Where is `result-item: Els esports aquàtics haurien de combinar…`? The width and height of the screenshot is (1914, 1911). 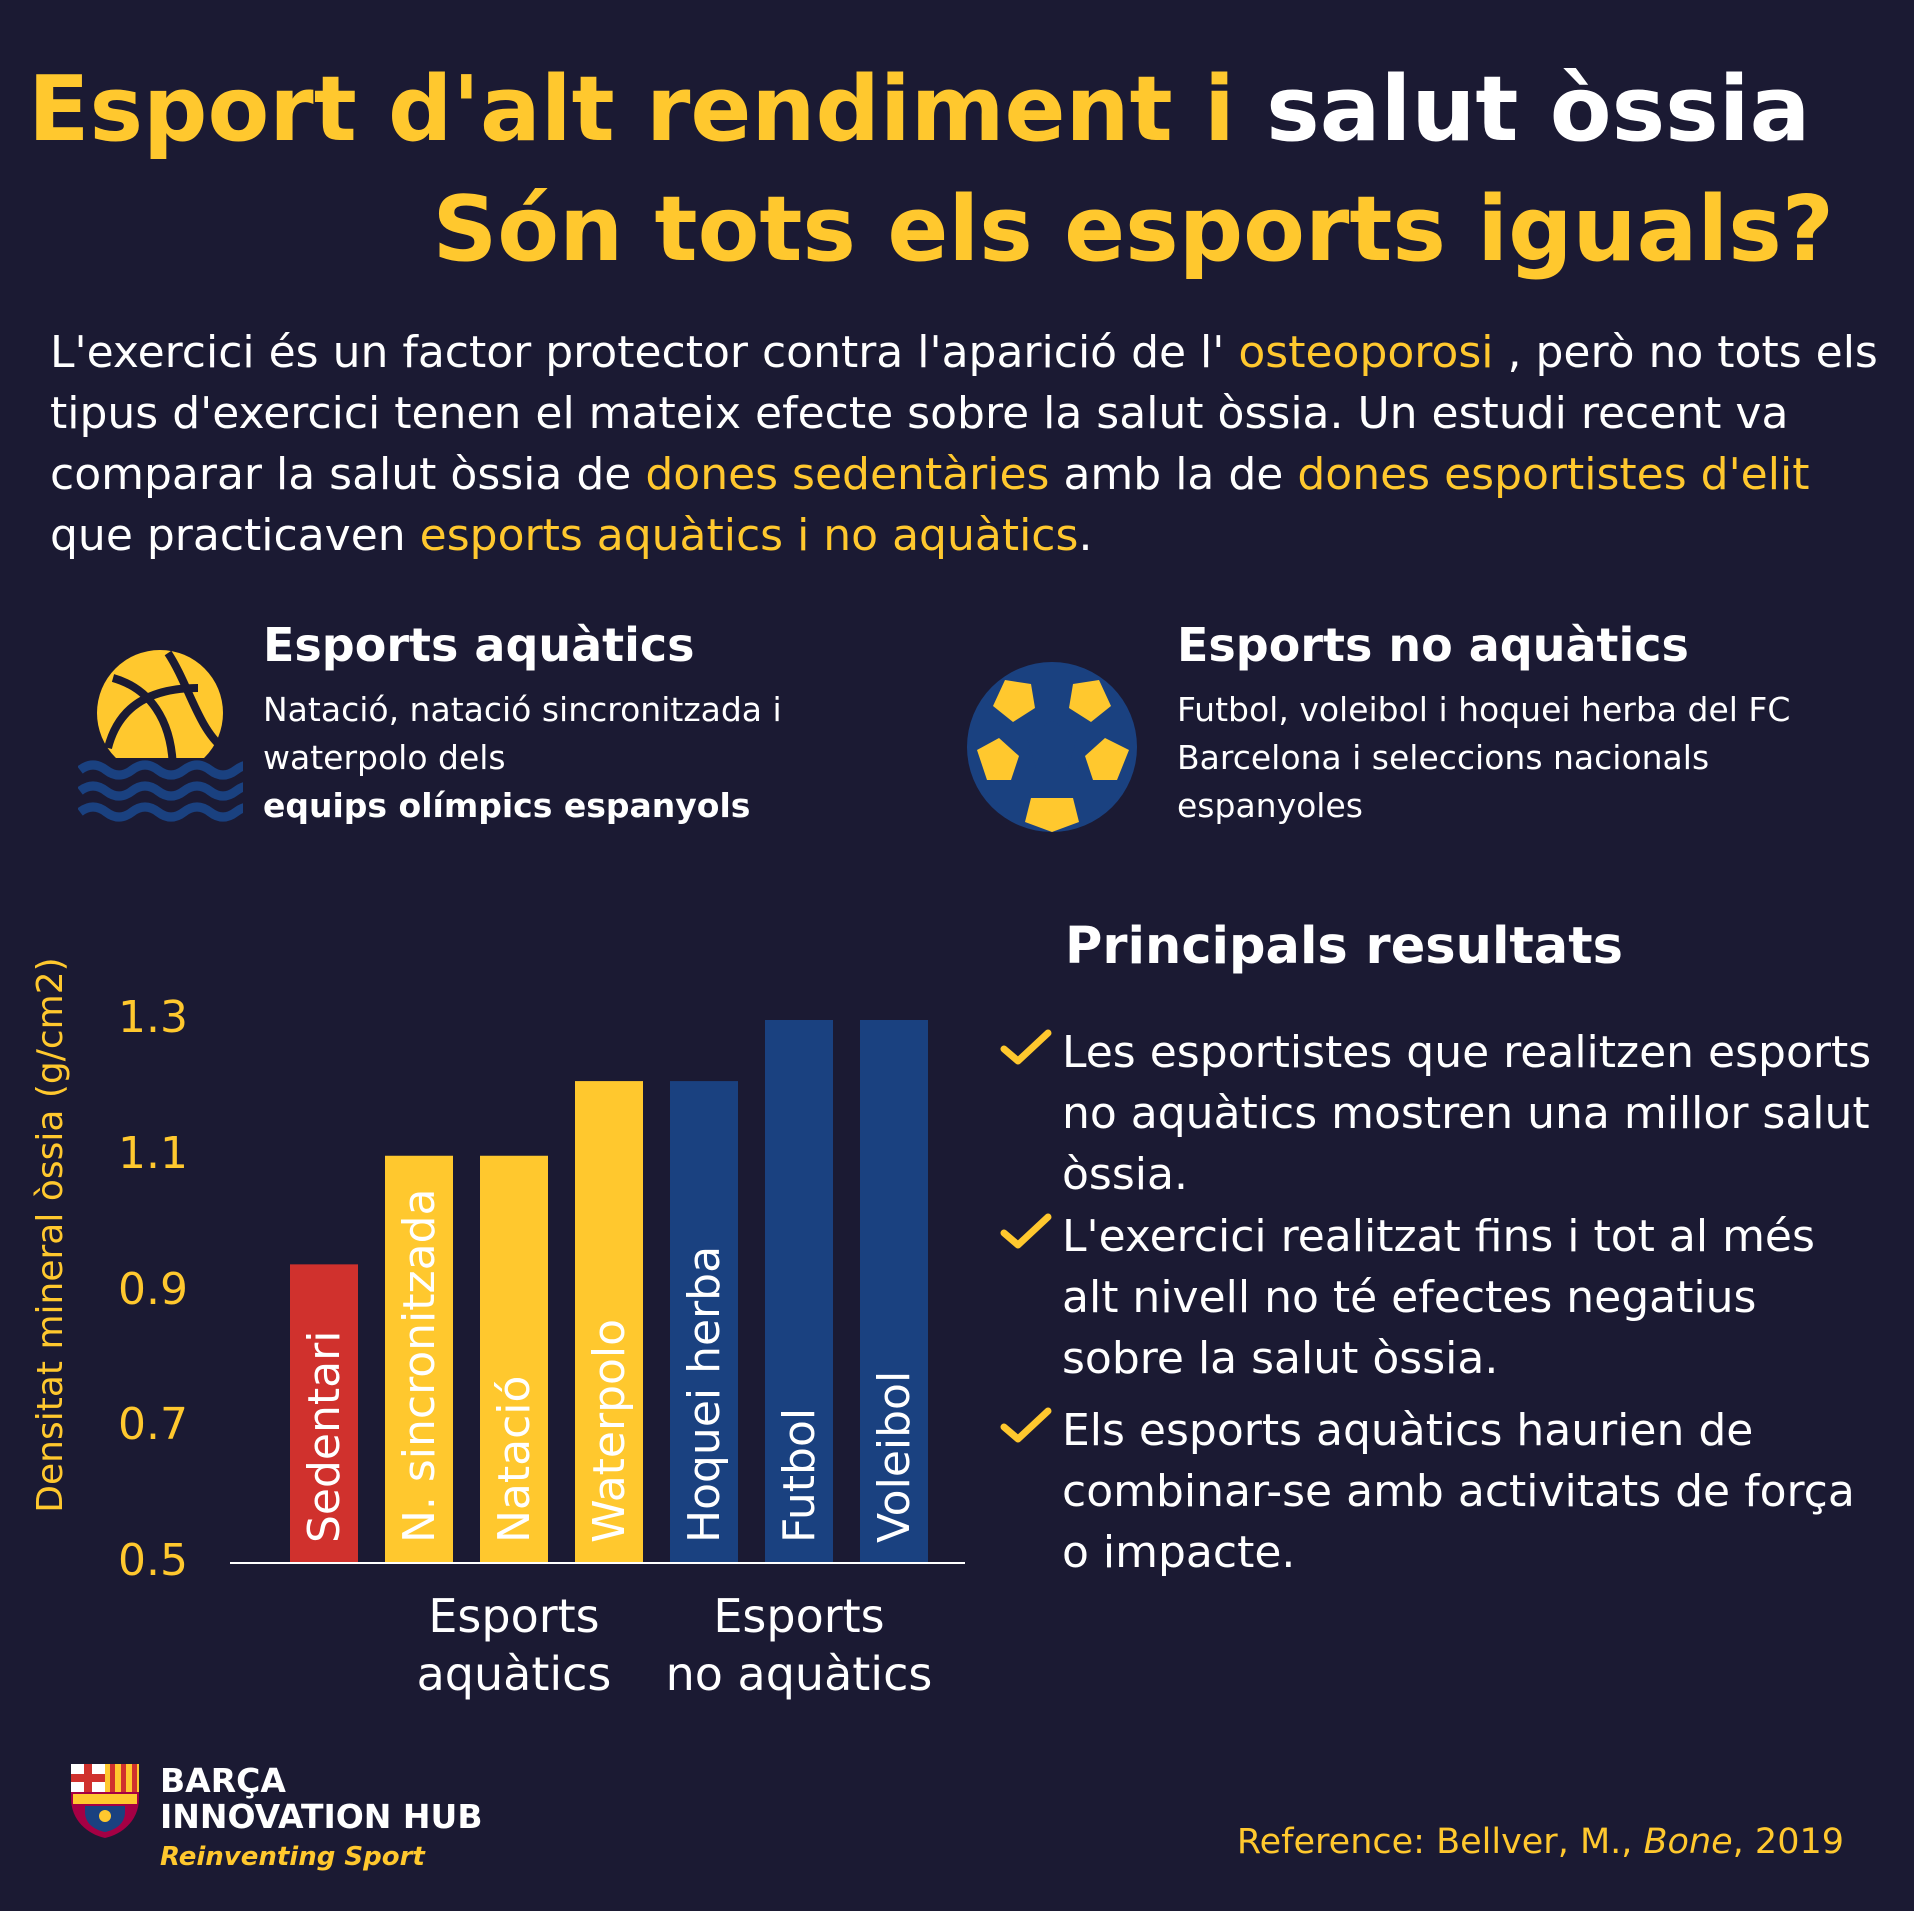 result-item: Els esports aquàtics haurien de combinar… is located at coordinates (1450, 1491).